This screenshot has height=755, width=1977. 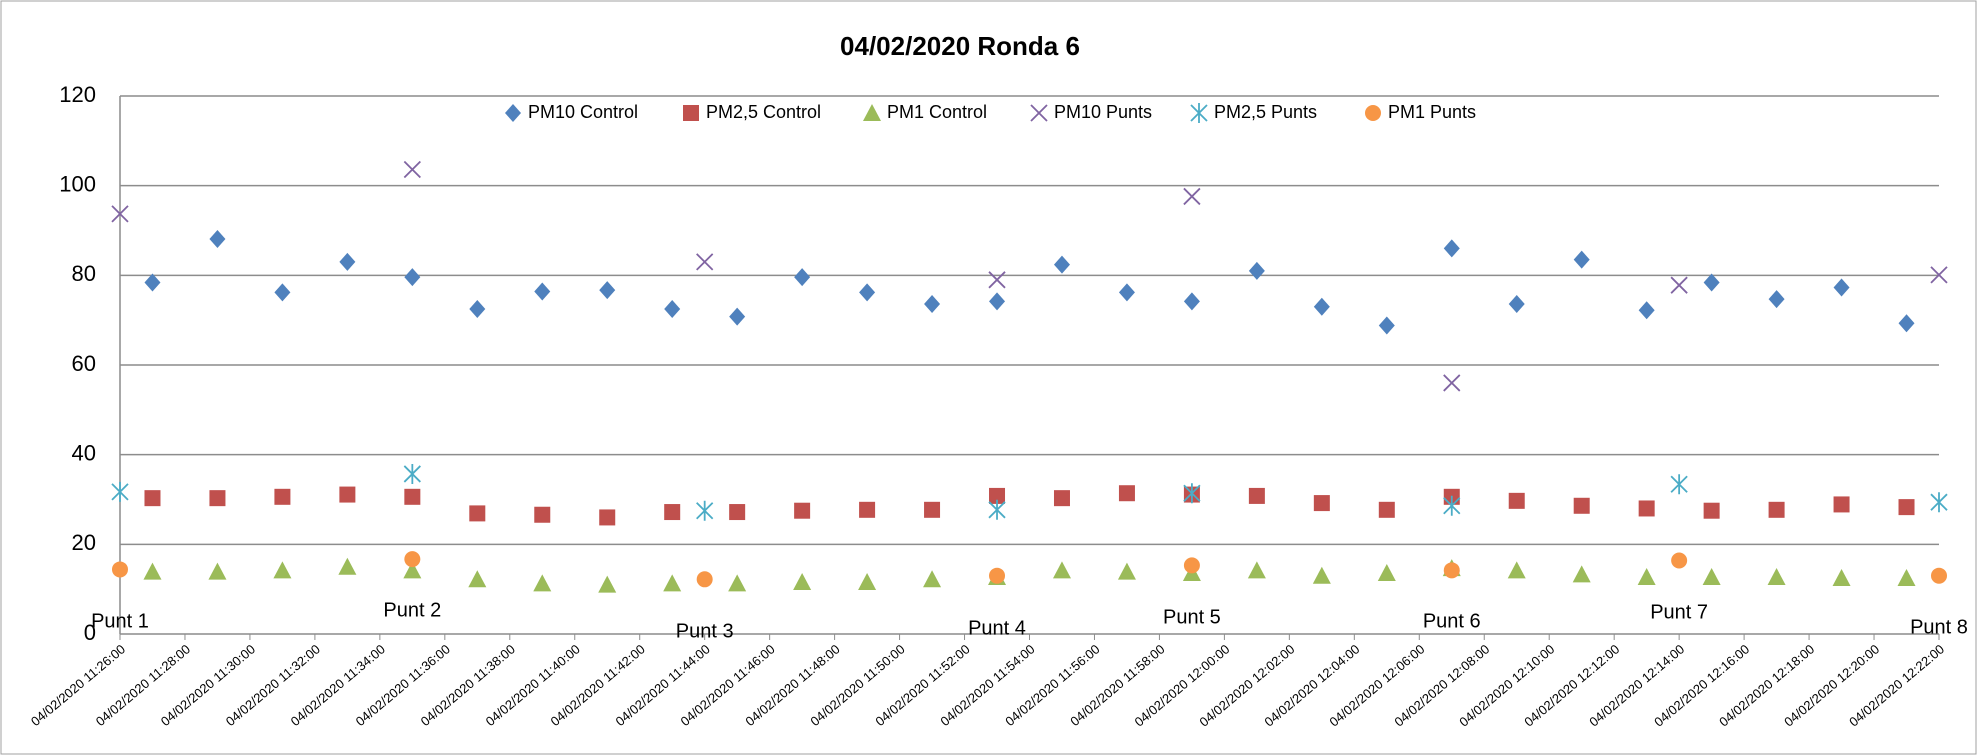 I want to click on y-tick-label: 20, so click(x=84, y=542).